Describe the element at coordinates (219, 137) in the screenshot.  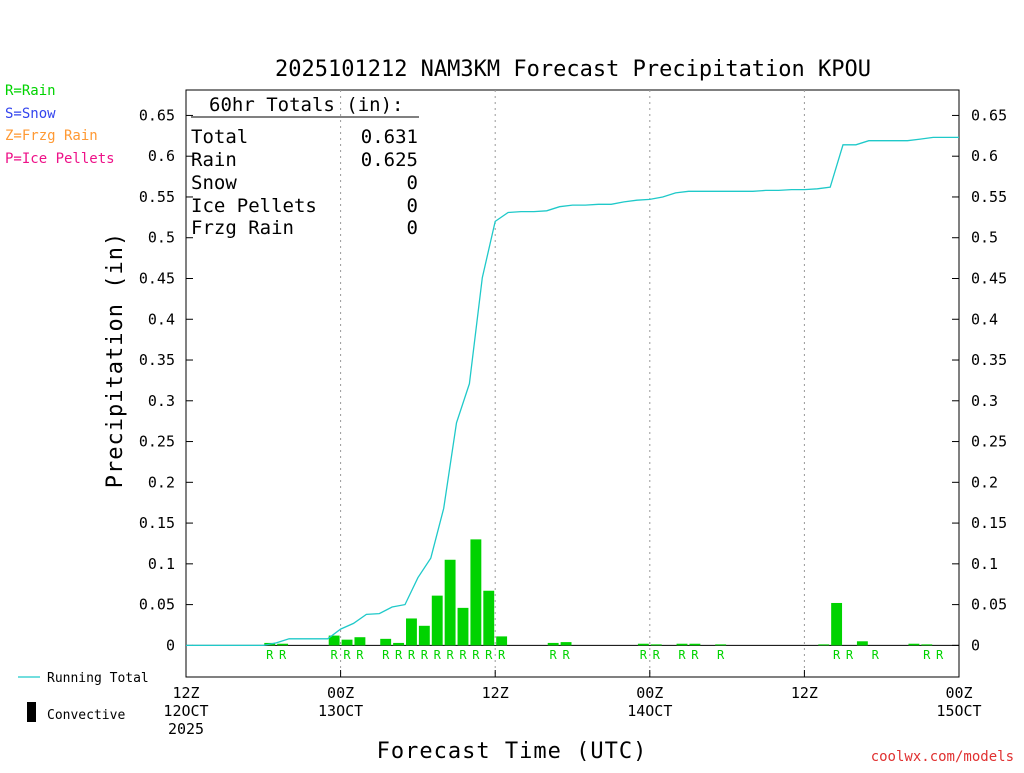
I see `totals-label-total: Total` at that location.